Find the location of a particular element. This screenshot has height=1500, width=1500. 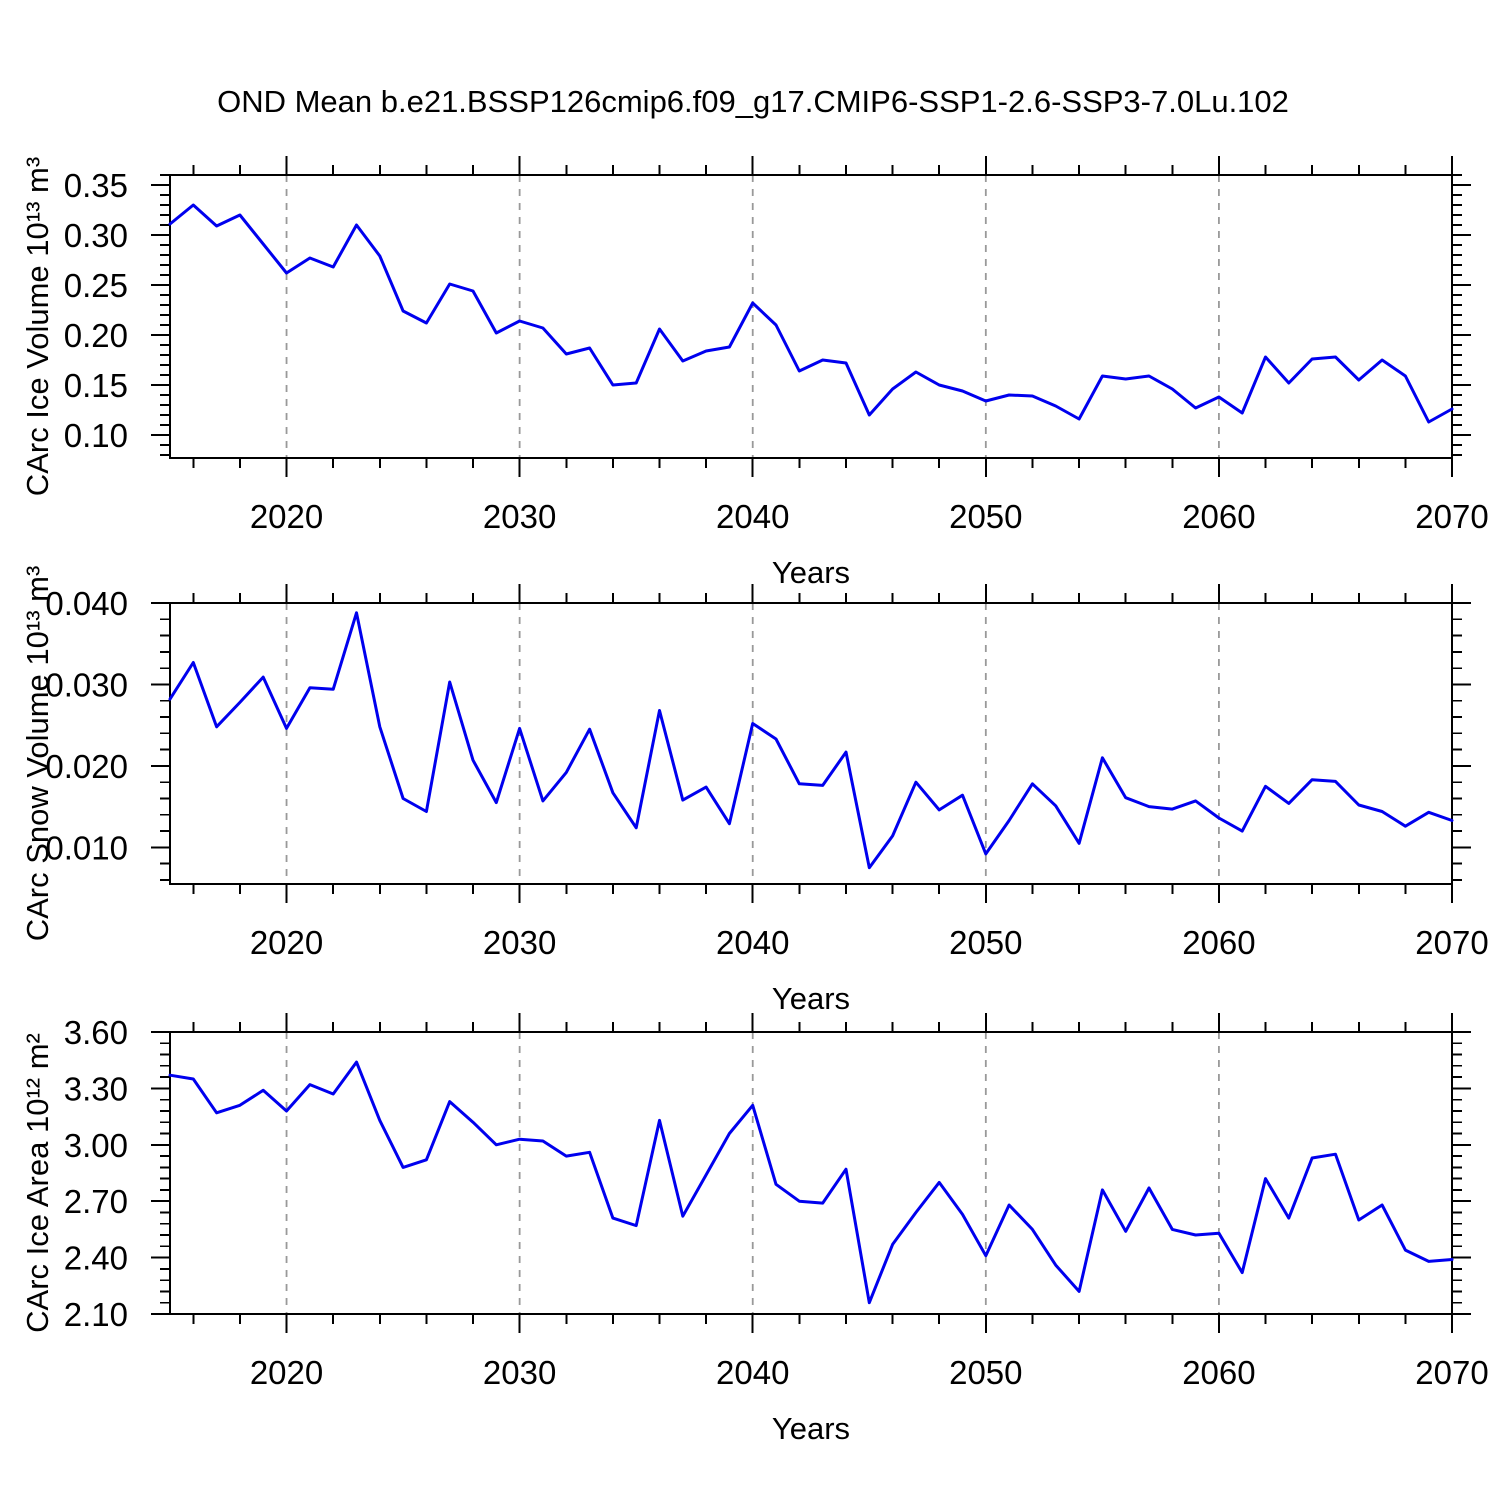

y-tick-label: 3.60 is located at coordinates (96, 1032).